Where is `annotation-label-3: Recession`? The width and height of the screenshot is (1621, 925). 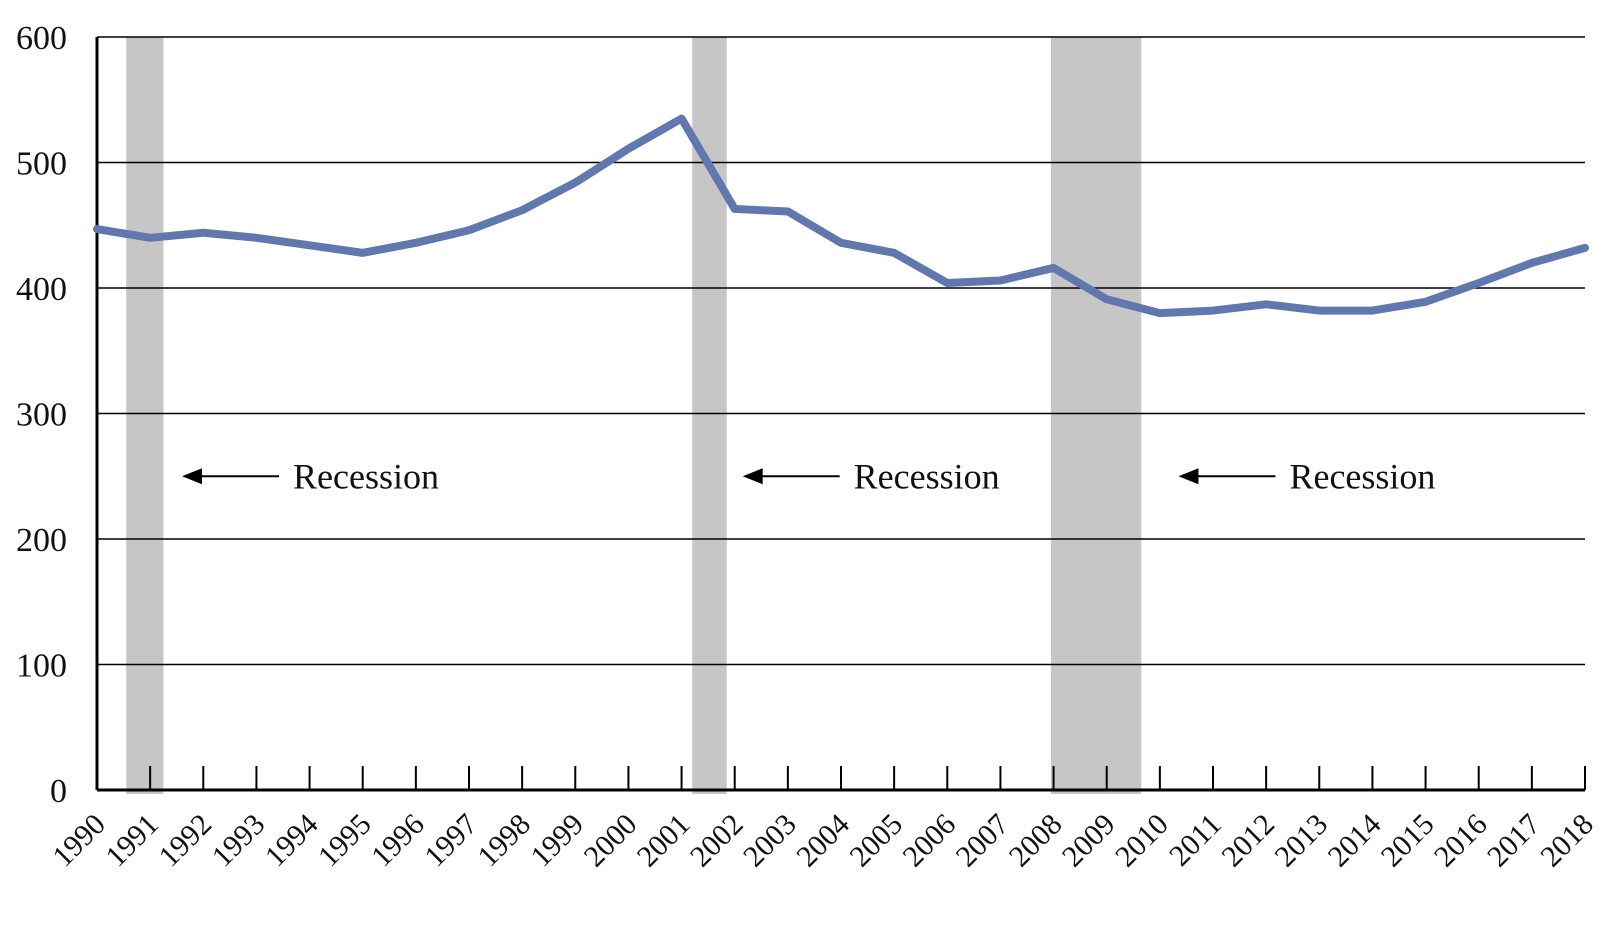 annotation-label-3: Recession is located at coordinates (1362, 476).